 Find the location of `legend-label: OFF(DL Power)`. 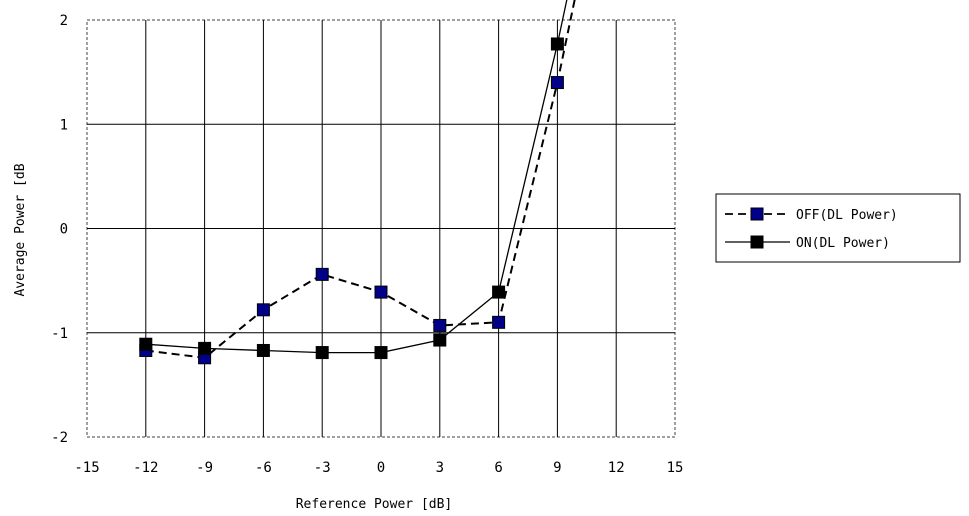

legend-label: OFF(DL Power) is located at coordinates (847, 215).